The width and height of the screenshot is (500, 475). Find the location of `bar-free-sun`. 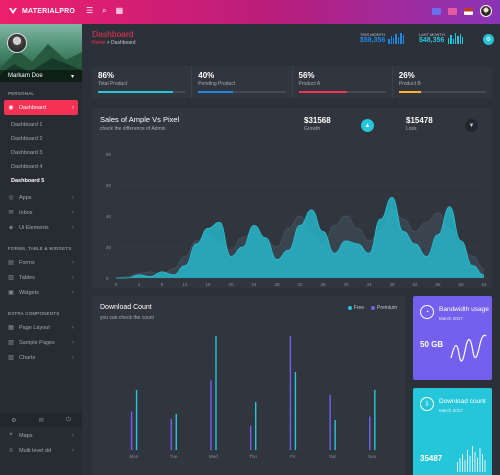

bar-free-sun is located at coordinates (375, 420).